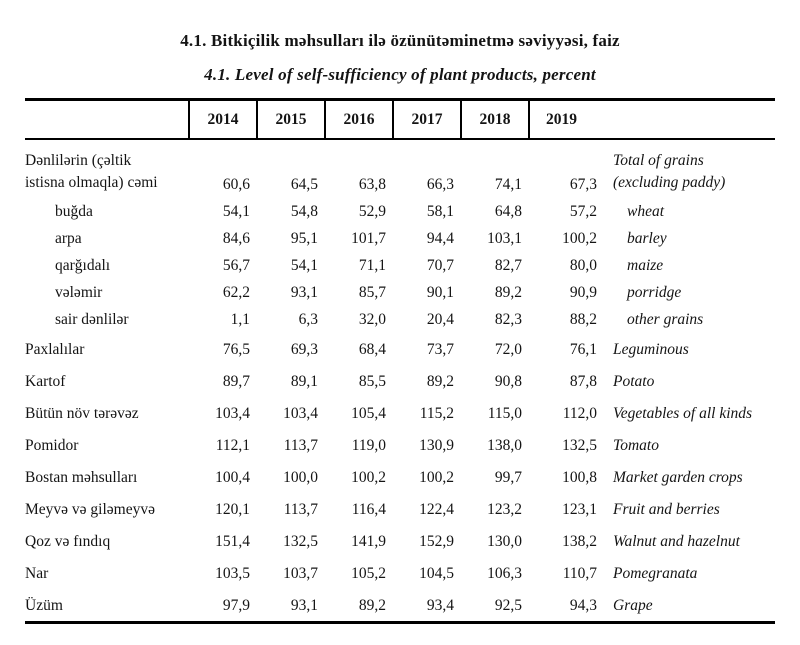 The image size is (800, 645). Describe the element at coordinates (232, 413) in the screenshot. I see `value: 103,4` at that location.